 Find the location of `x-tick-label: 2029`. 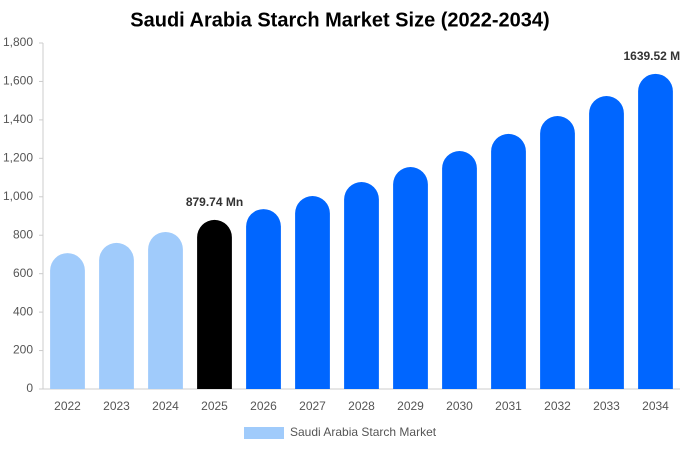

x-tick-label: 2029 is located at coordinates (410, 406).